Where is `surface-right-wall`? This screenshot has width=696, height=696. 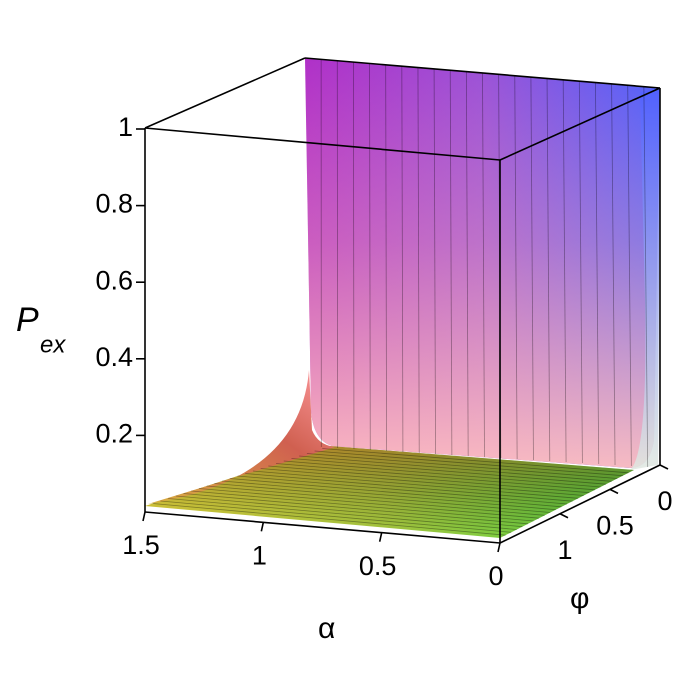
surface-right-wall is located at coordinates (645, 279).